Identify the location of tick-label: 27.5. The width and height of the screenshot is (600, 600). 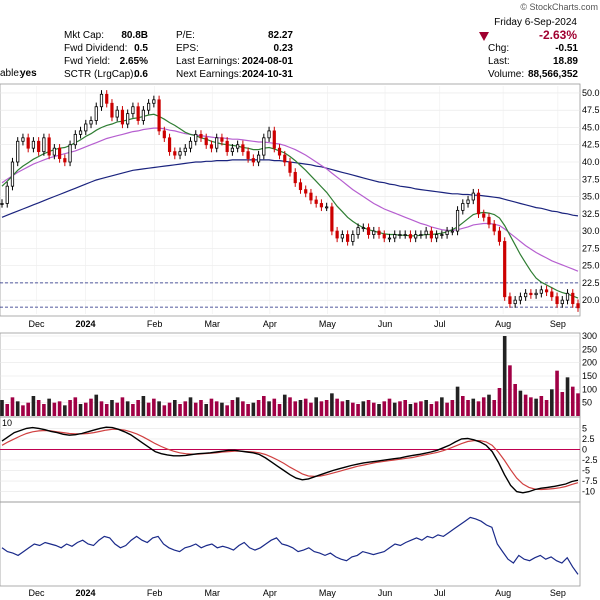
(591, 248).